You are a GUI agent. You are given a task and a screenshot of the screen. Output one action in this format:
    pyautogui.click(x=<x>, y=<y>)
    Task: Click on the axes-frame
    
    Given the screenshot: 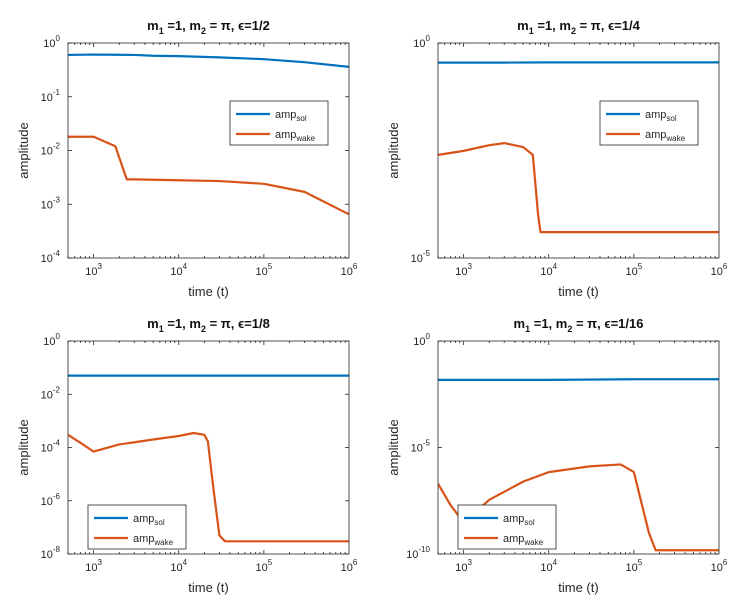 What is the action you would take?
    pyautogui.click(x=578, y=150)
    